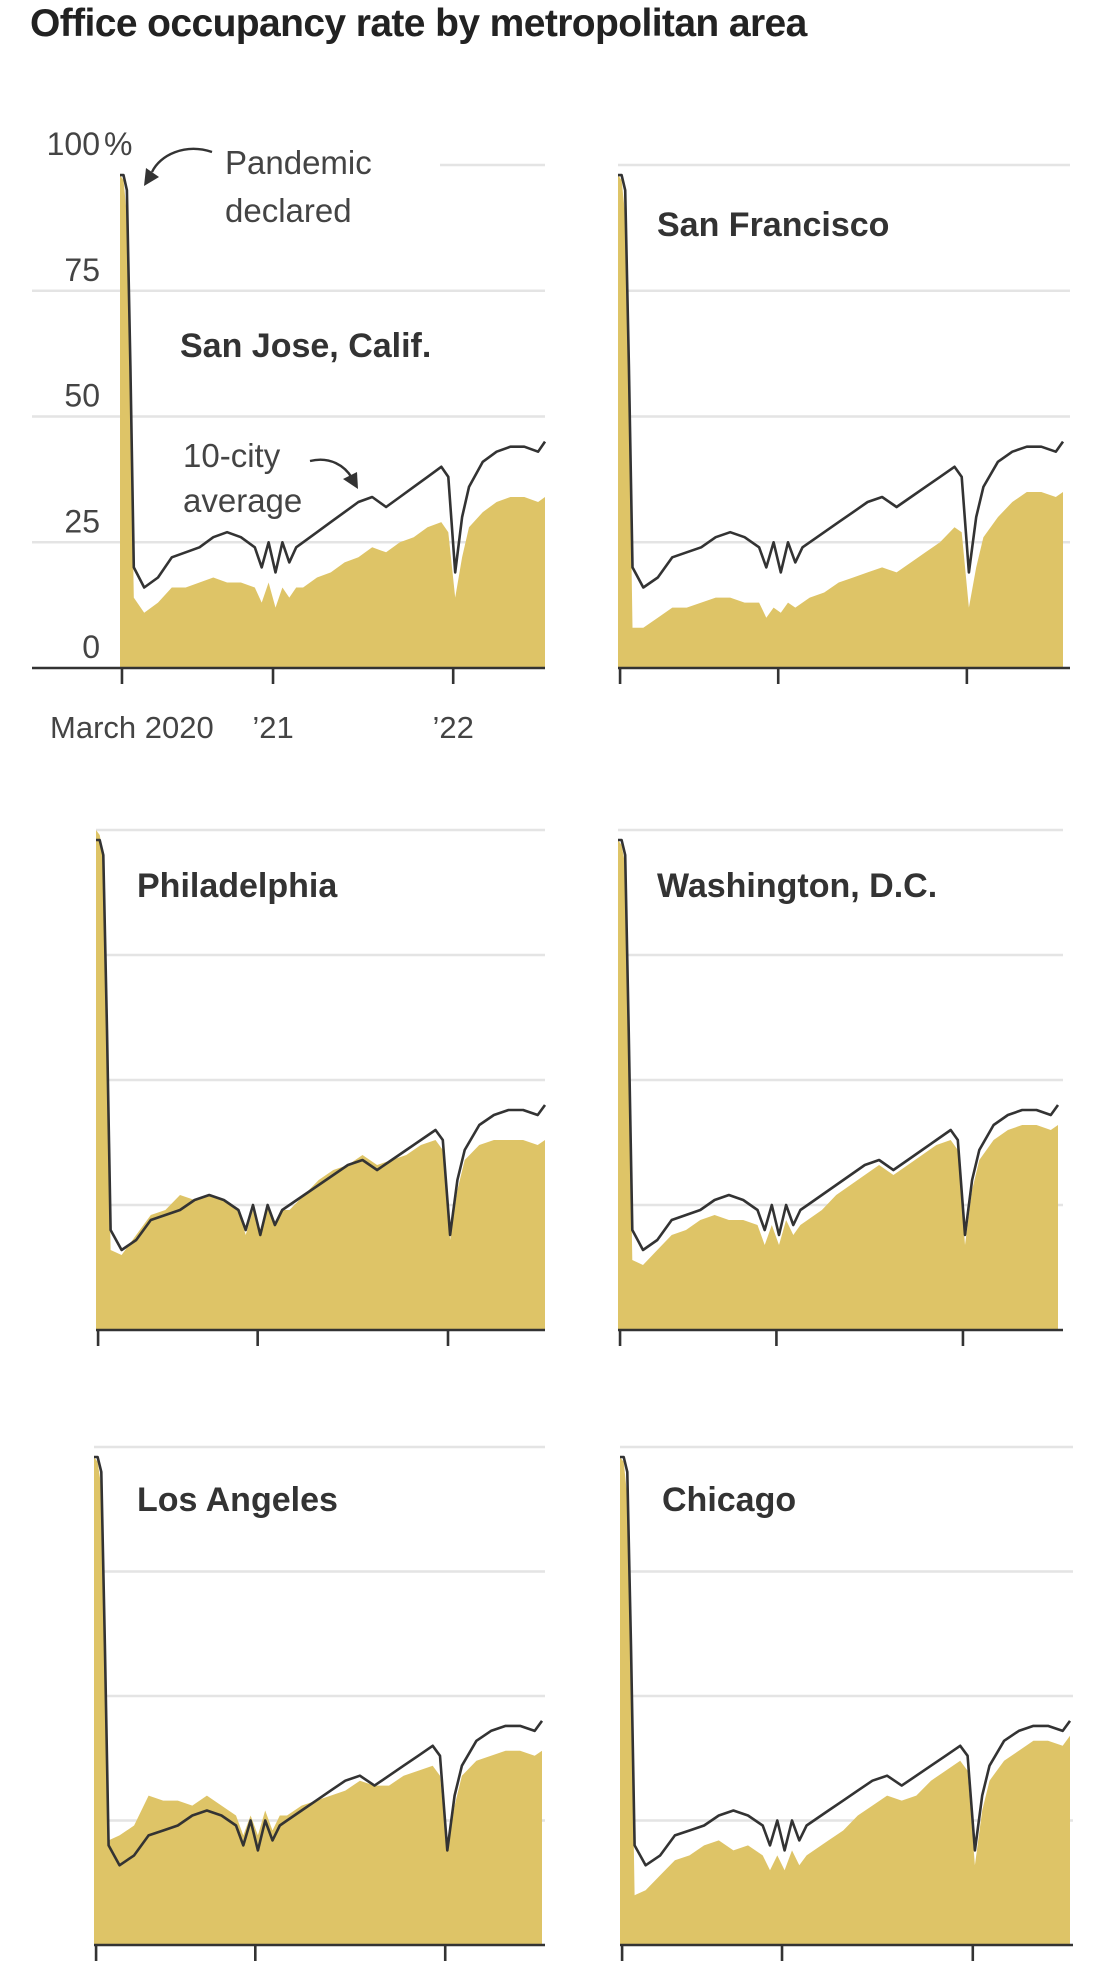 This screenshot has width=1100, height=1971. What do you see at coordinates (242, 500) in the screenshot?
I see `annotation-average-line2: average` at bounding box center [242, 500].